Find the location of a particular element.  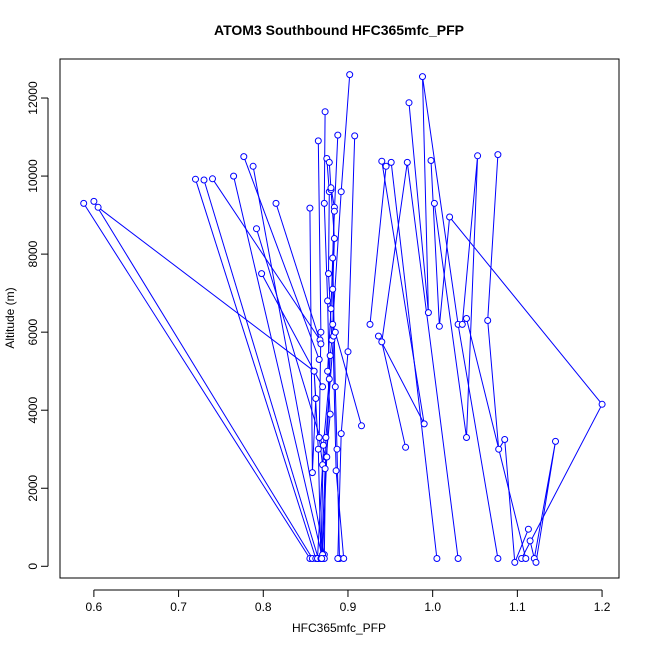

y-tick-label: 2000 is located at coordinates (33, 488).